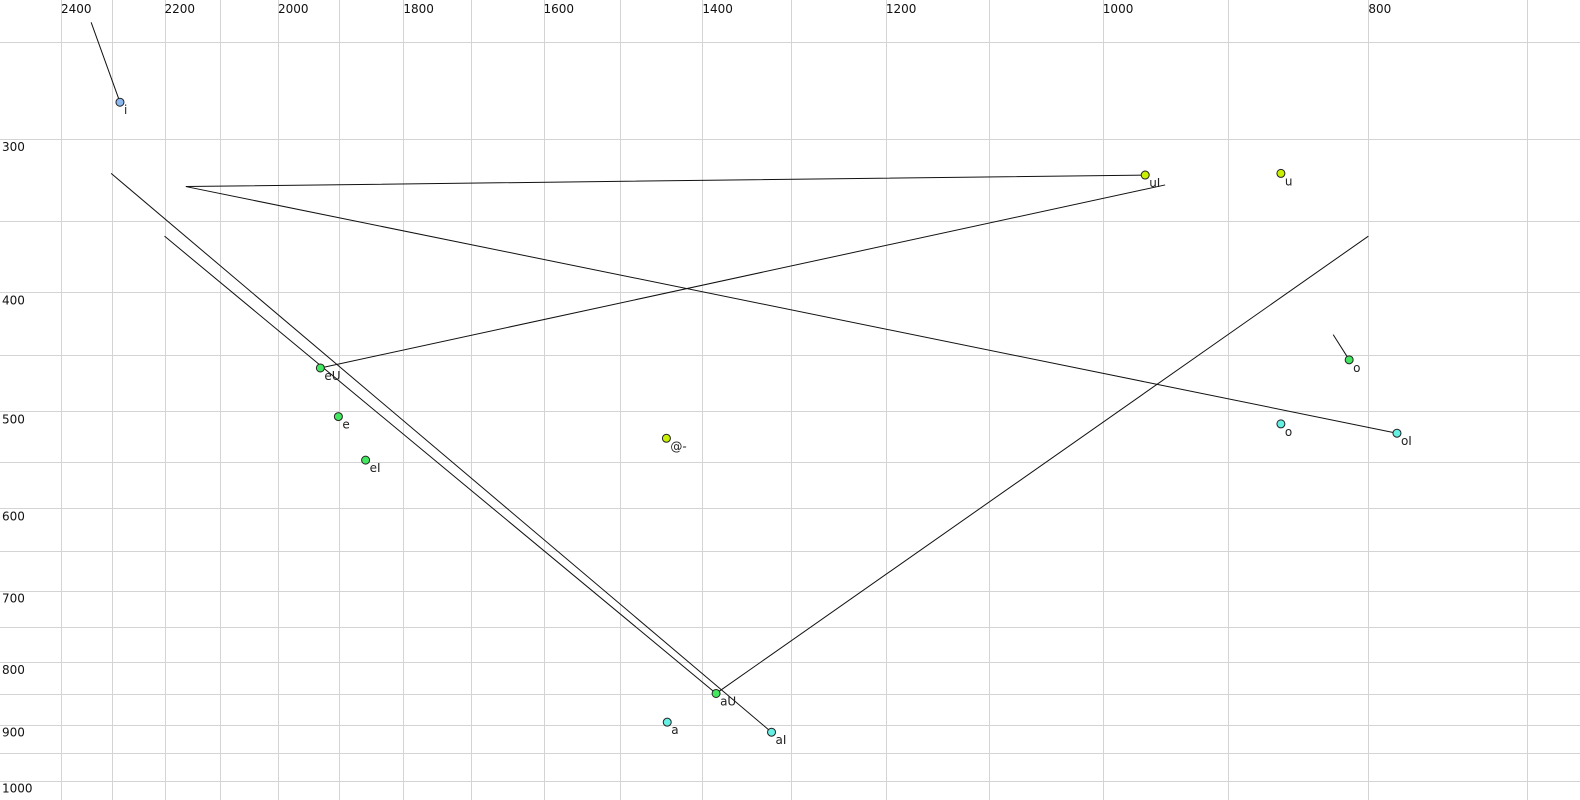 The image size is (1580, 800). I want to click on x-tick-label: 1200, so click(901, 9).